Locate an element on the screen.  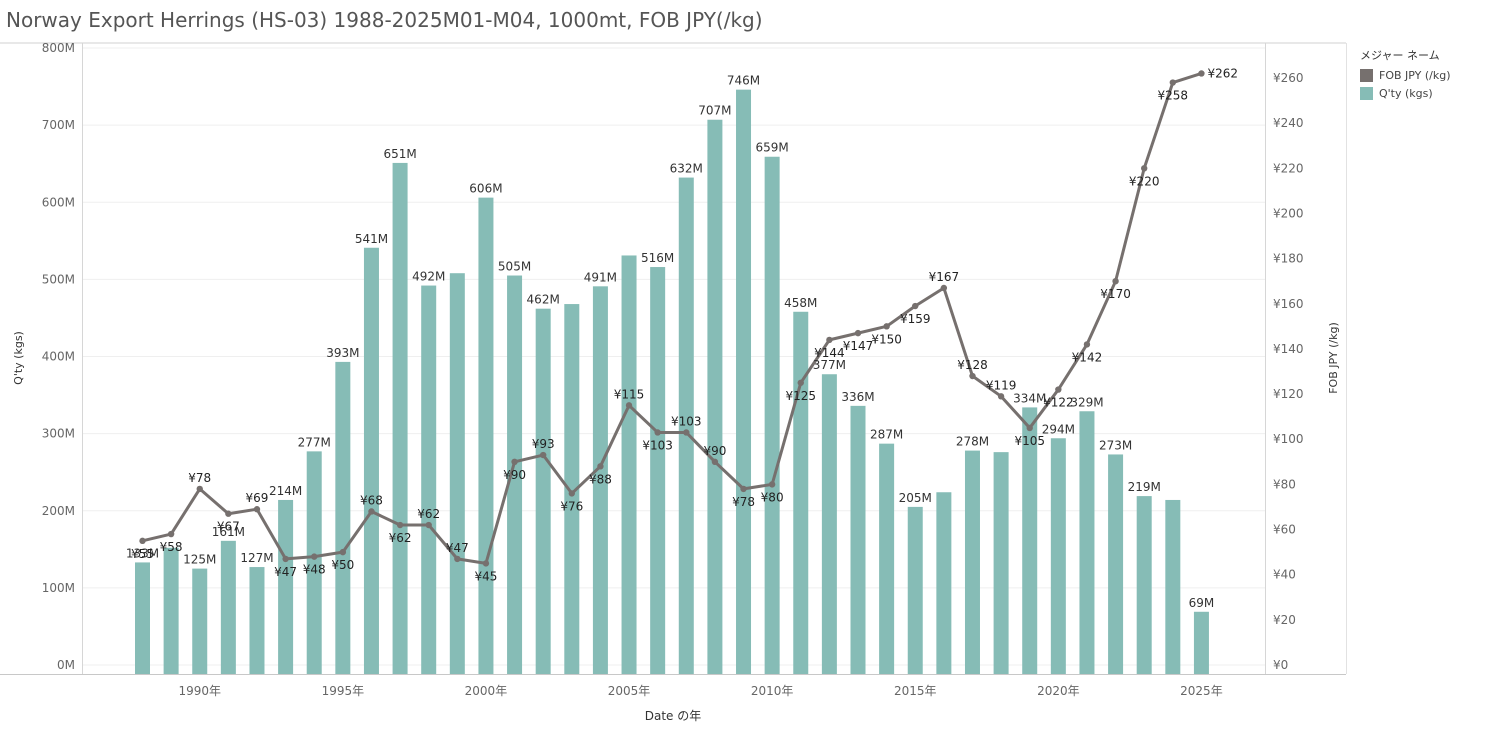
qty-data-label: 336M is located at coordinates (857, 397).